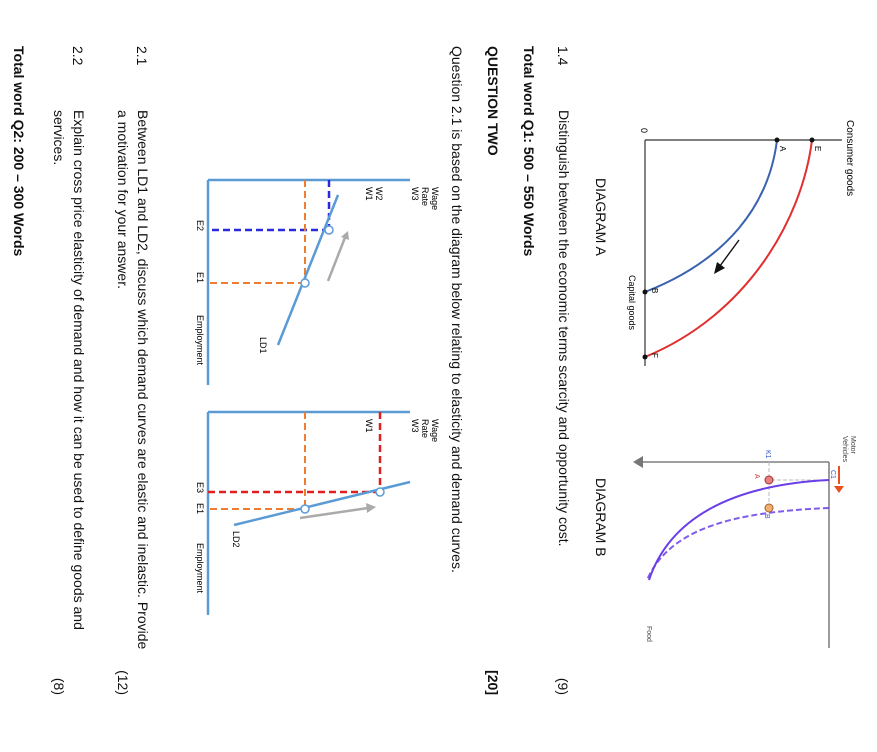  What do you see at coordinates (493, 101) in the screenshot?
I see `question-two-title: QUESTION TWO` at bounding box center [493, 101].